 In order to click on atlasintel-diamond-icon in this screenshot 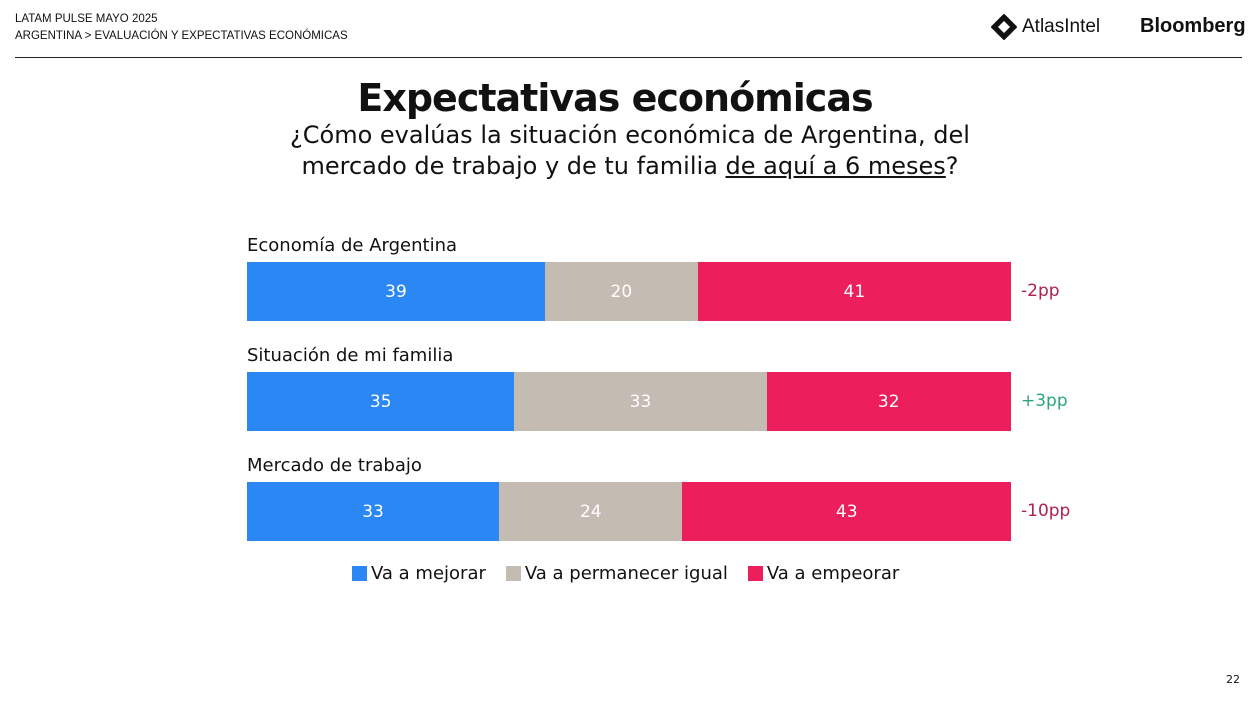, I will do `click(1004, 27)`.